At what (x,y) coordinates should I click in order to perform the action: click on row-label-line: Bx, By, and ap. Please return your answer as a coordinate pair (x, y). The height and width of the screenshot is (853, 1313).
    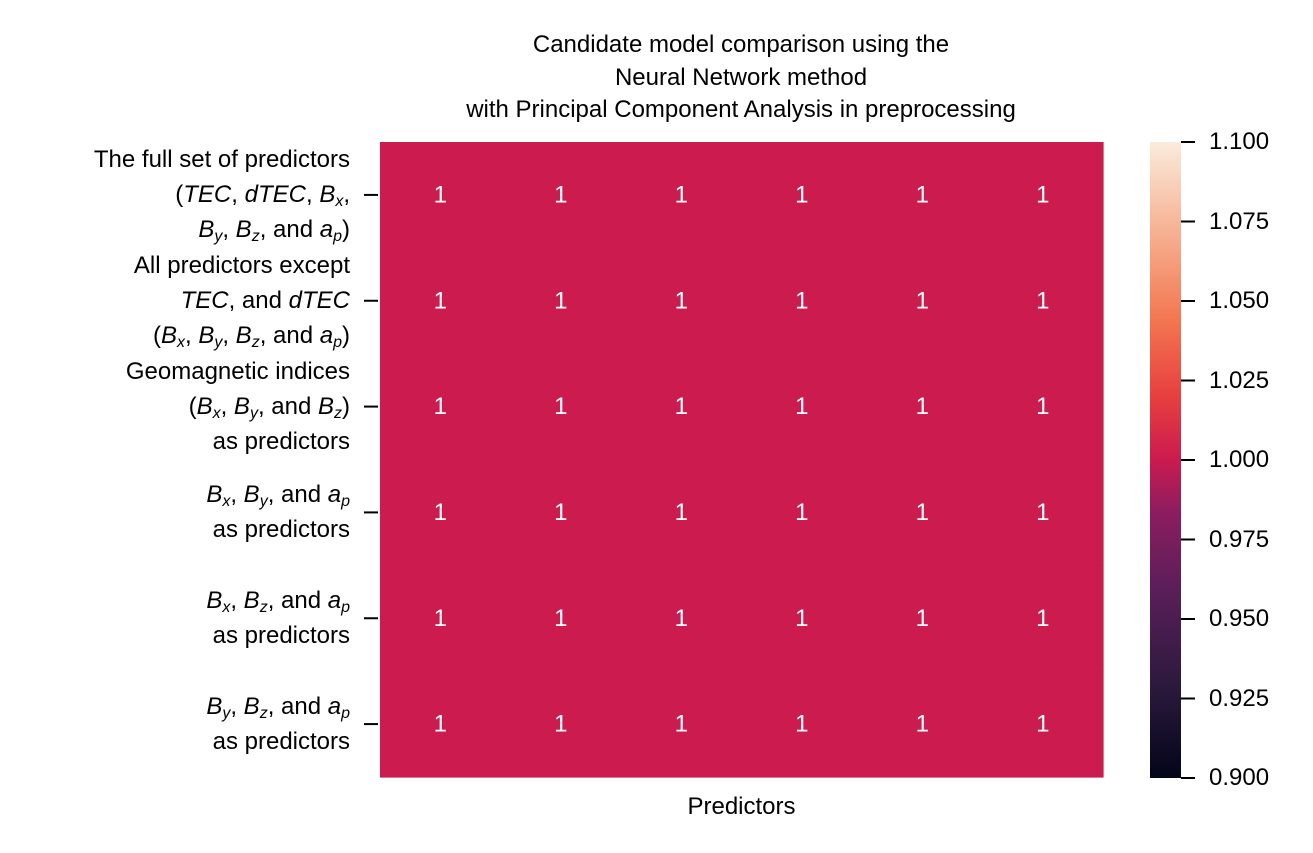
    Looking at the image, I should click on (278, 496).